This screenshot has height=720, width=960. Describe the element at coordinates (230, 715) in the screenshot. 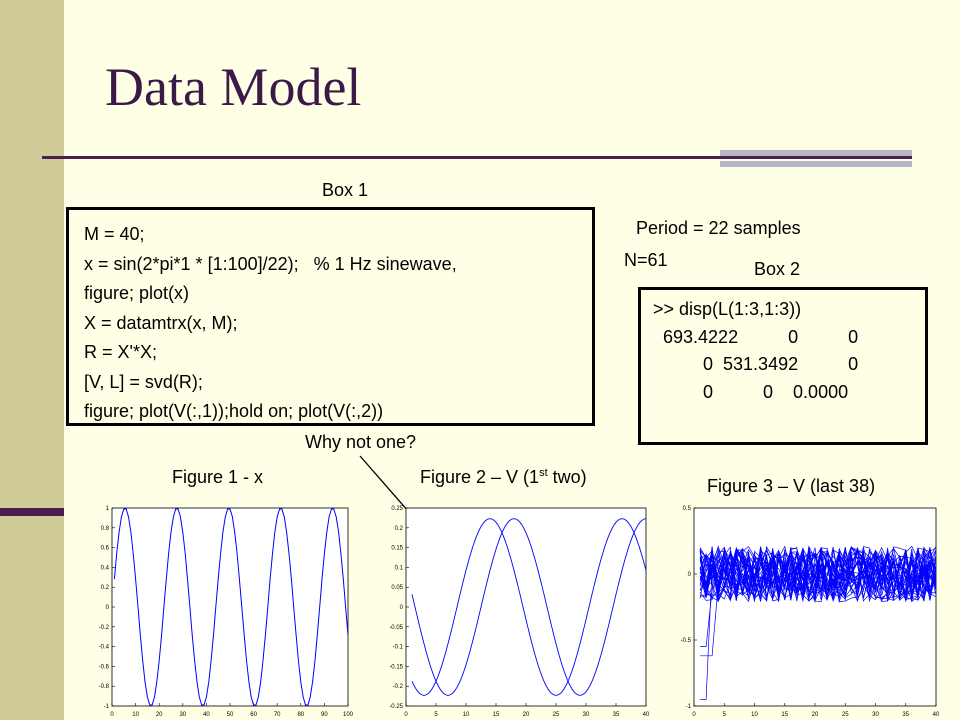

I see `x-tick-label: 50` at that location.